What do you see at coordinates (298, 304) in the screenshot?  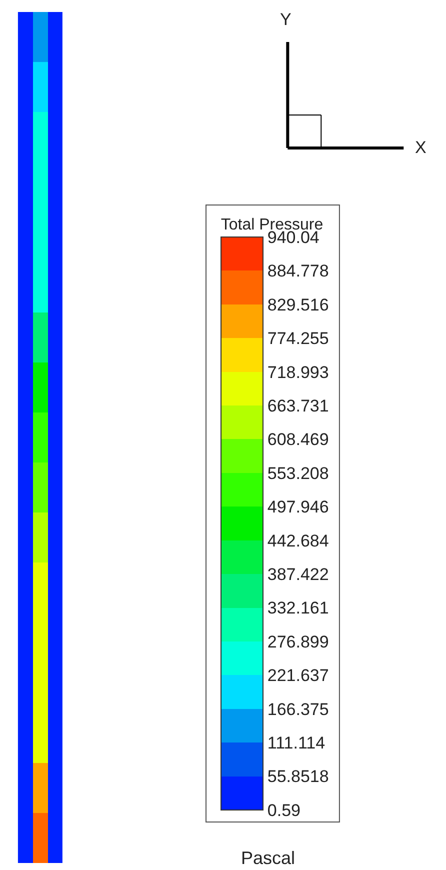 I see `color-bar-label: 829.516` at bounding box center [298, 304].